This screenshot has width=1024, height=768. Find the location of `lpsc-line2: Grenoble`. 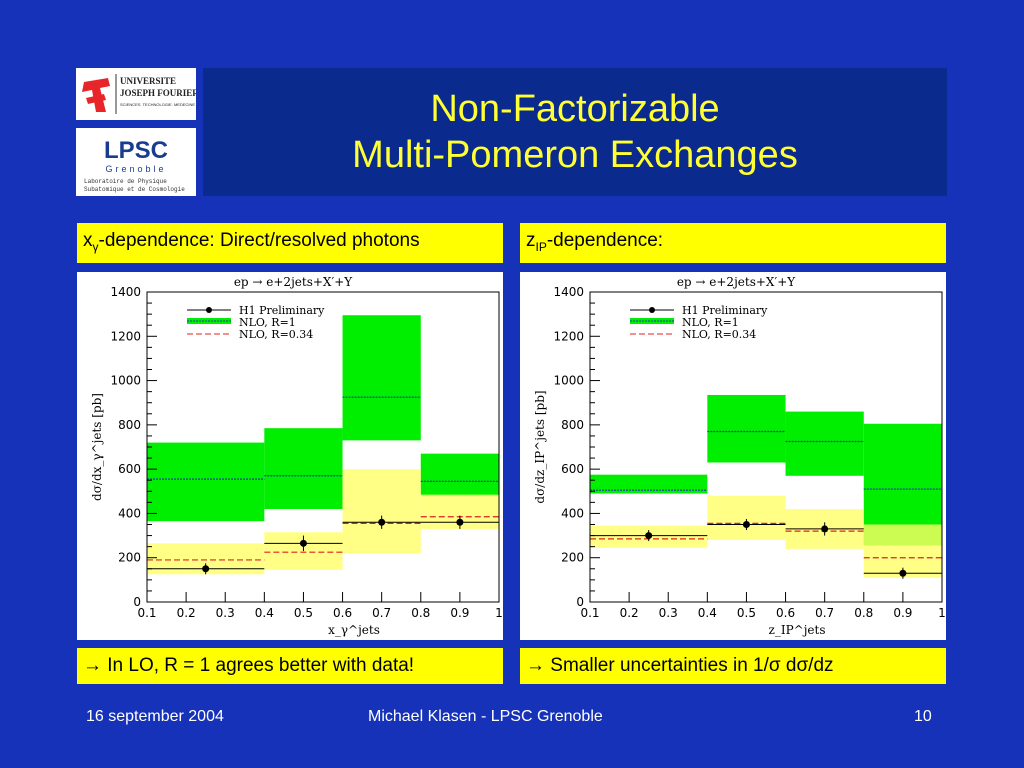

lpsc-line2: Grenoble is located at coordinates (135, 169).